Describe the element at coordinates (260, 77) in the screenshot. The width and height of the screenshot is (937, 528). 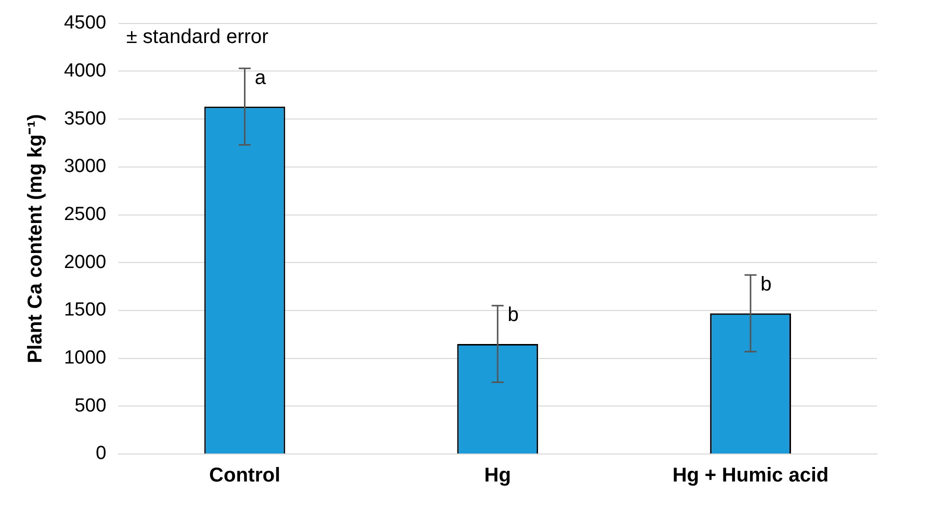
I see `annotation: a` at that location.